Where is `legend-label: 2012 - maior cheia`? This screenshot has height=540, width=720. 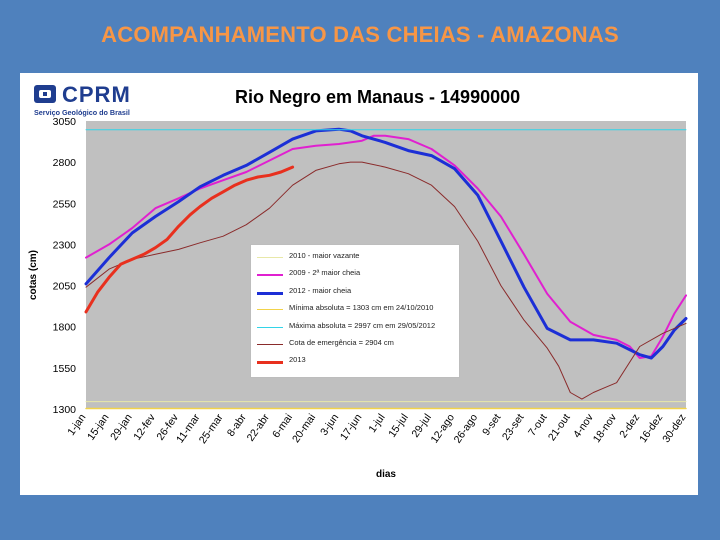 legend-label: 2012 - maior cheia is located at coordinates (320, 290).